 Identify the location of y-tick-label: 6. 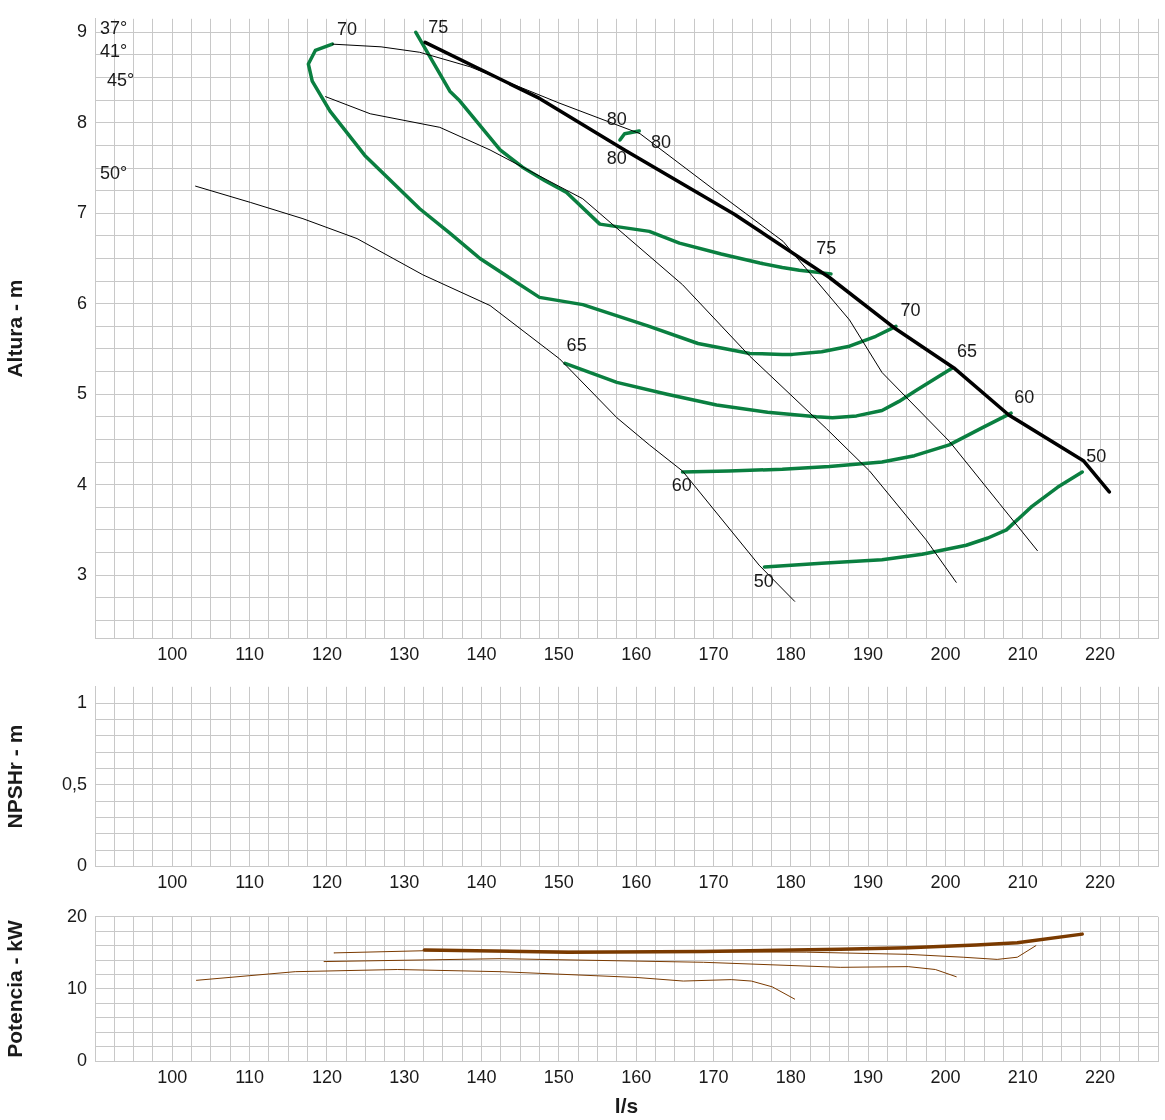
(81, 302).